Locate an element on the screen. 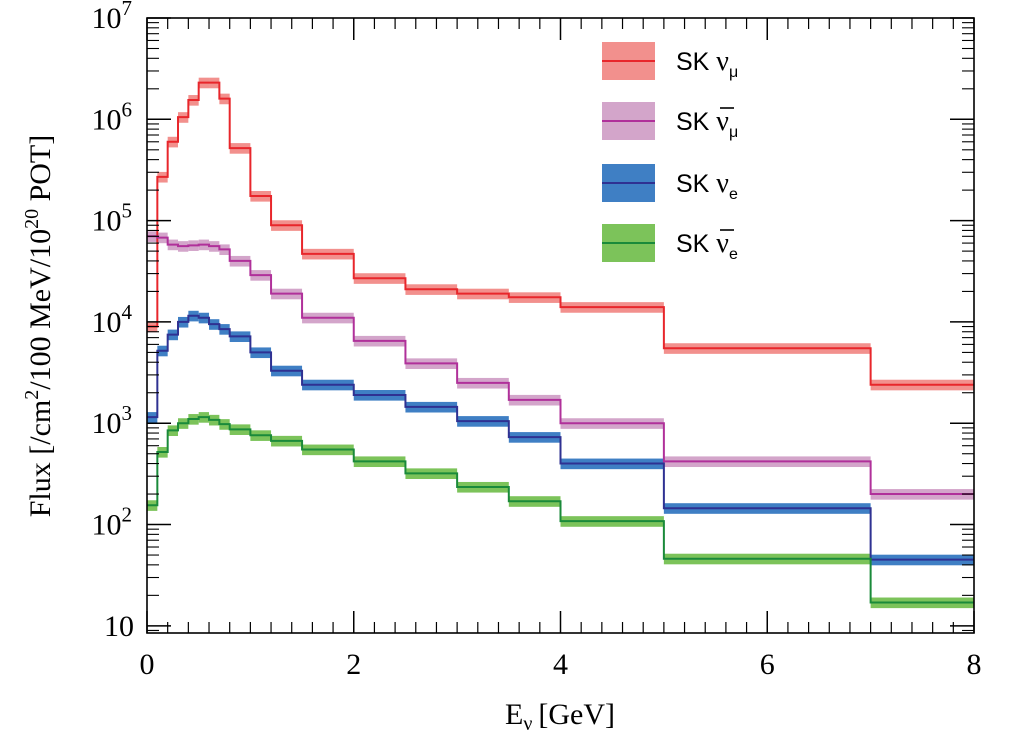 The width and height of the screenshot is (1016, 741). y-tick-label: 10 is located at coordinates (119, 626).